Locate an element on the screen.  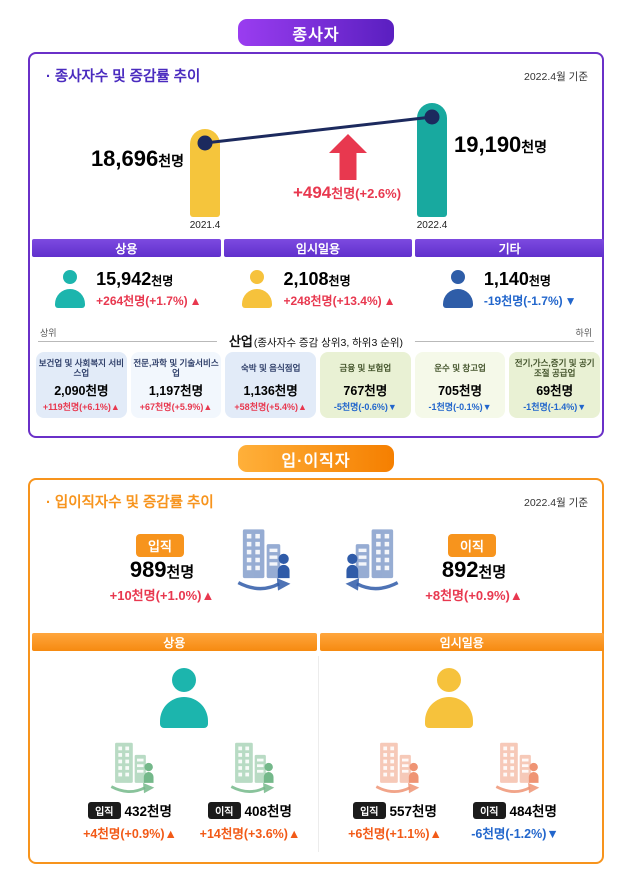
column-divider is located at coordinates (318, 754).